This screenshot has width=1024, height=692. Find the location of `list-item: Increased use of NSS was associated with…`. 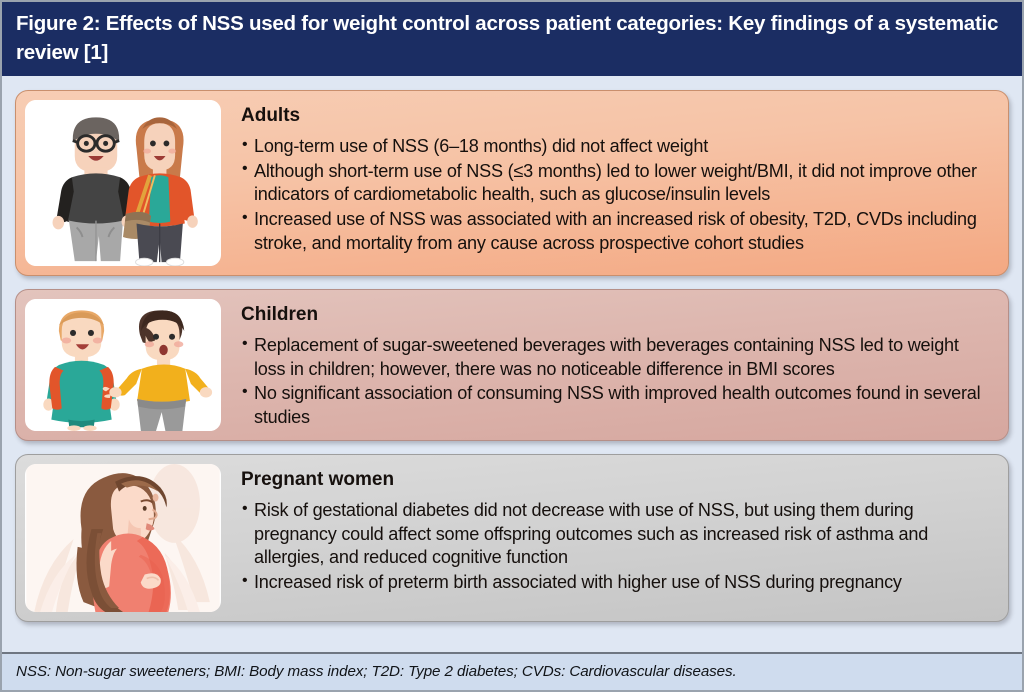

list-item: Increased use of NSS was associated with… is located at coordinates (616, 231).